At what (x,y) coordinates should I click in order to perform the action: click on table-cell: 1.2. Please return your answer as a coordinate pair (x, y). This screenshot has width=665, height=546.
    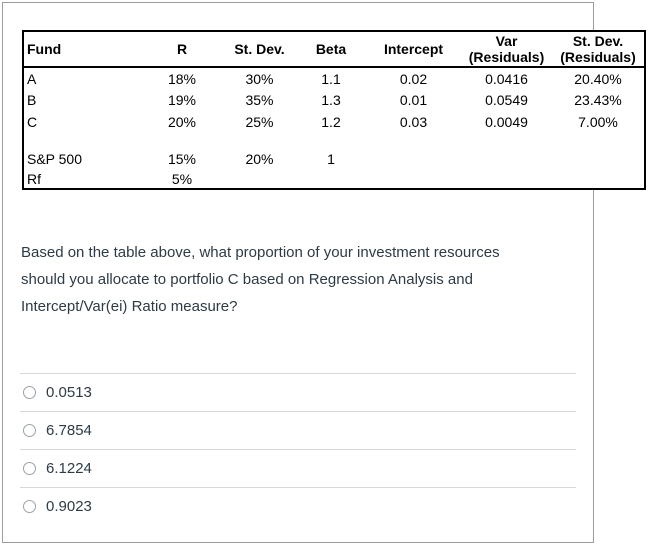
    Looking at the image, I should click on (331, 122).